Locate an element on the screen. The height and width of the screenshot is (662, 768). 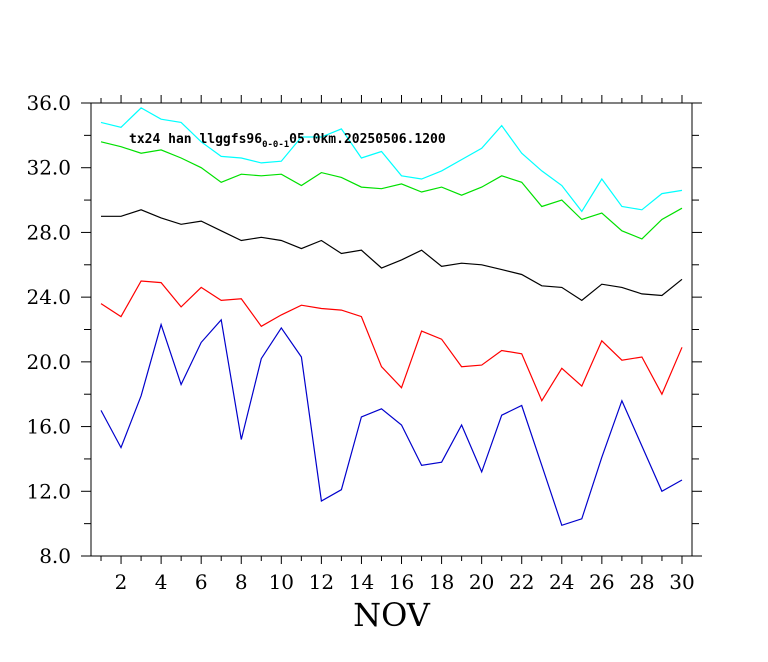
x-axis-title: NOV is located at coordinates (392, 615).